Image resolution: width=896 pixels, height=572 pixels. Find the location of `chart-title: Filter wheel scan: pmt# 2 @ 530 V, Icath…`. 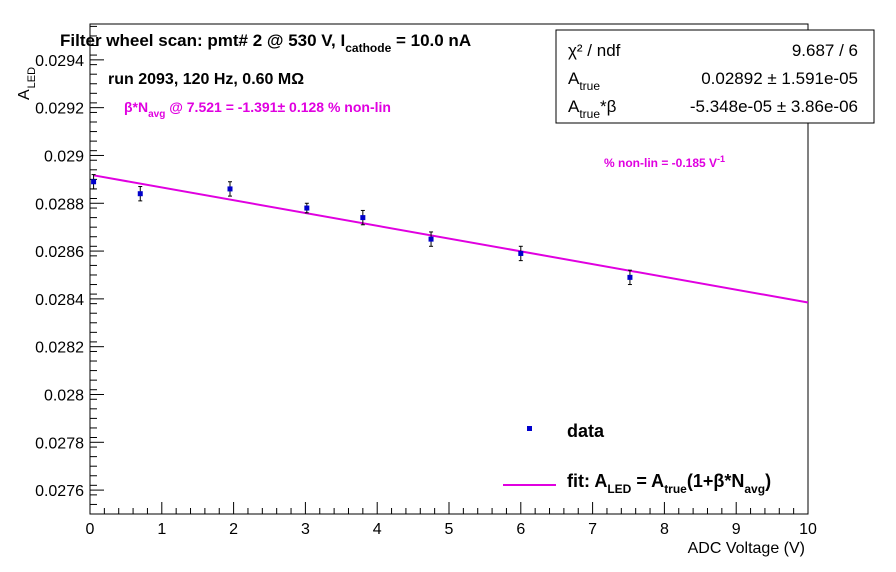

chart-title: Filter wheel scan: pmt# 2 @ 530 V, Icath… is located at coordinates (265, 43).